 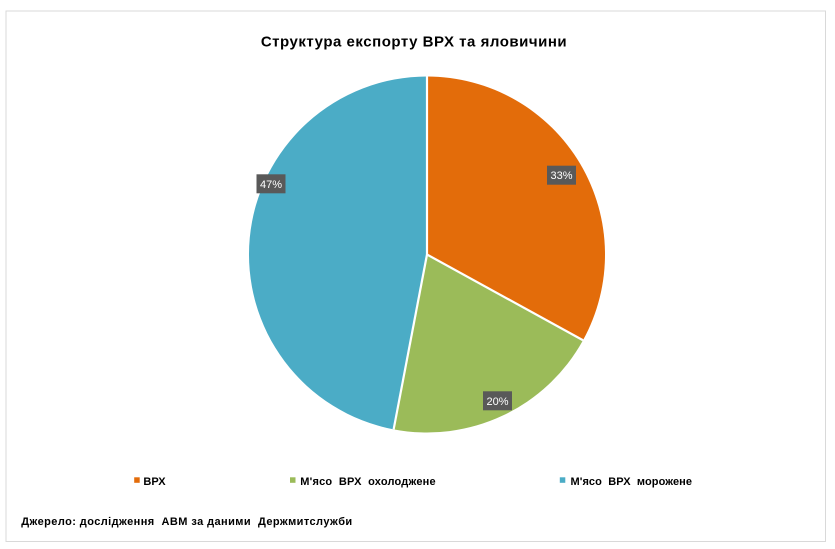 What do you see at coordinates (632, 482) in the screenshot?
I see `svg-text: М'ясо ВРХ морожене` at bounding box center [632, 482].